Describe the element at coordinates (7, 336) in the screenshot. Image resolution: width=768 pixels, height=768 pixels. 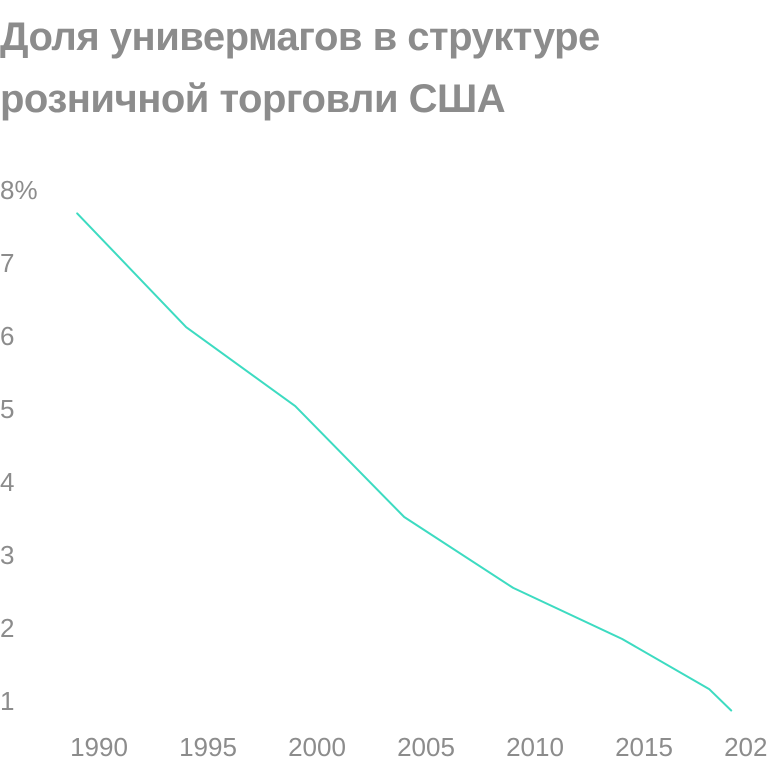
I see `y-tick-label: 6` at that location.